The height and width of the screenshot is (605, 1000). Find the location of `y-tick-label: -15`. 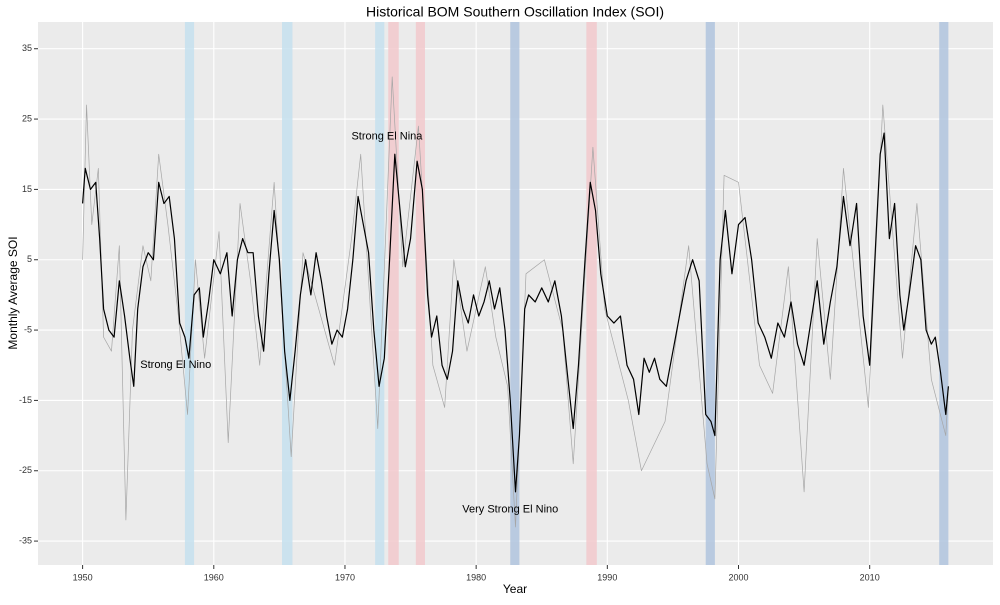

y-tick-label: -15 is located at coordinates (25, 400).